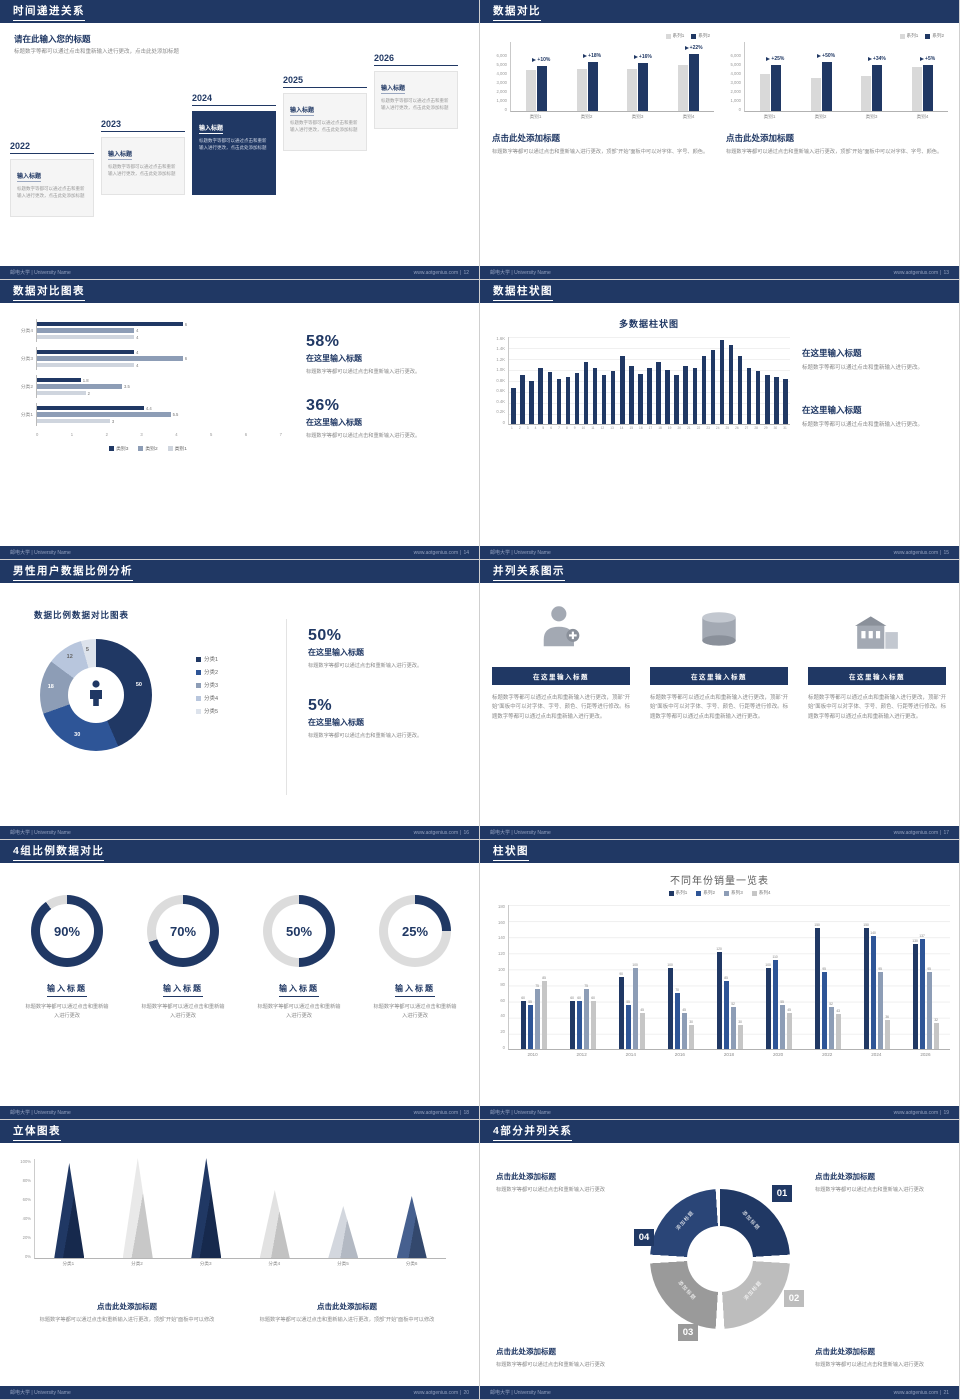  What do you see at coordinates (566, 428) in the screenshot?
I see `x-tick-label: 8` at bounding box center [566, 428].